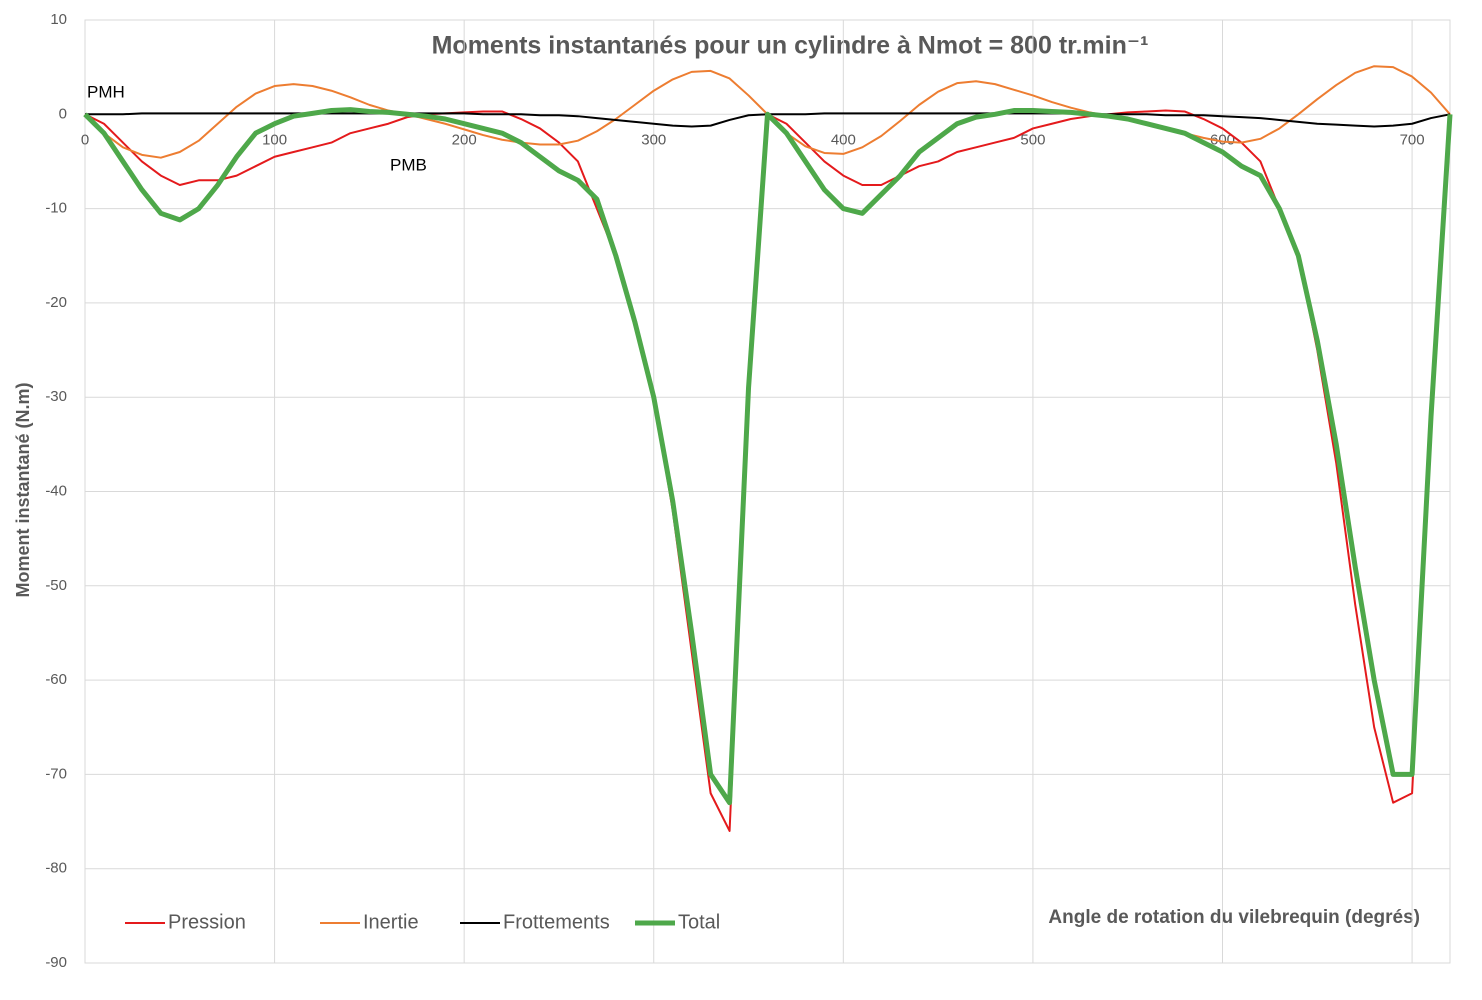 Image resolution: width=1482 pixels, height=1000 pixels. What do you see at coordinates (85, 139) in the screenshot?
I see `x-tick-label: 0` at bounding box center [85, 139].